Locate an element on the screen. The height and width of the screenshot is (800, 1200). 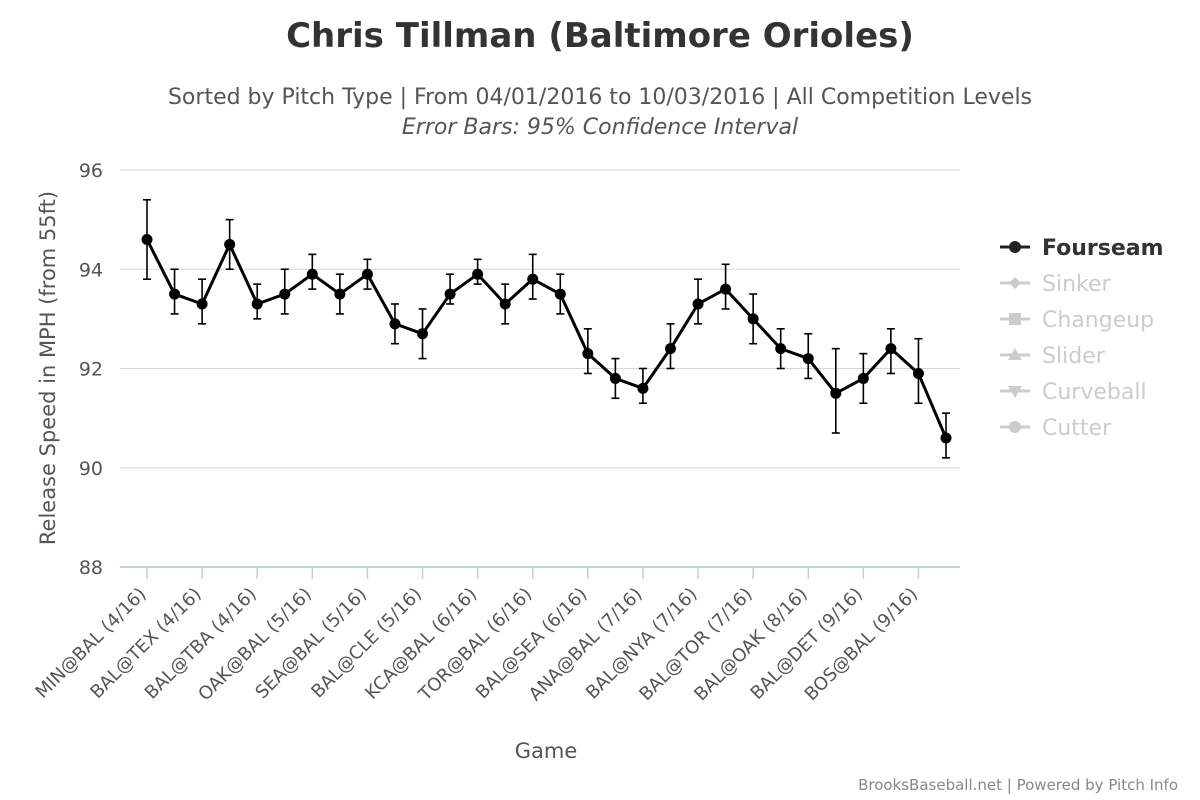
legend-item-curveball: Curveball is located at coordinates (1073, 392).